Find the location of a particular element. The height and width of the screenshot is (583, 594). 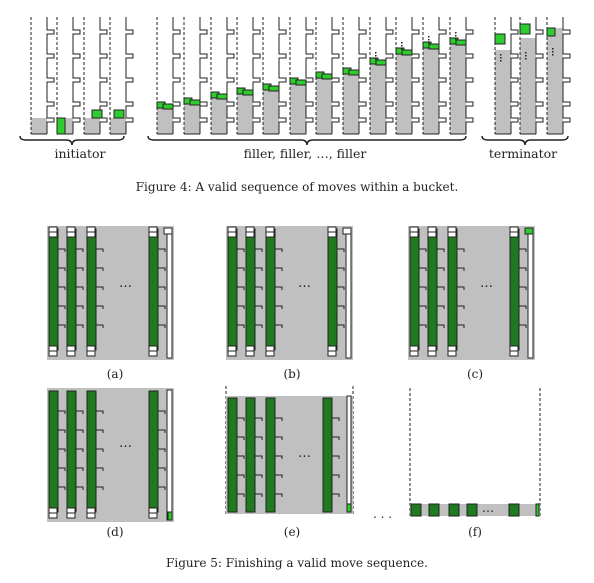

filler-brace is located at coordinates (307, 140).